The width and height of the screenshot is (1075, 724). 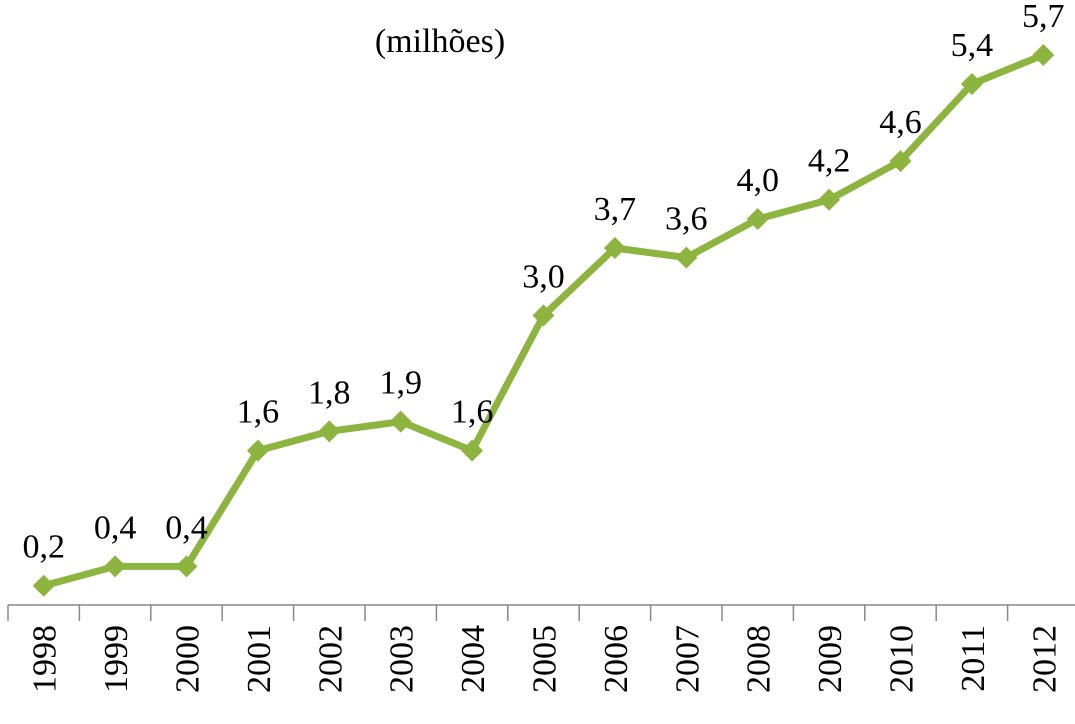 What do you see at coordinates (329, 392) in the screenshot?
I see `data-label: 1,8` at bounding box center [329, 392].